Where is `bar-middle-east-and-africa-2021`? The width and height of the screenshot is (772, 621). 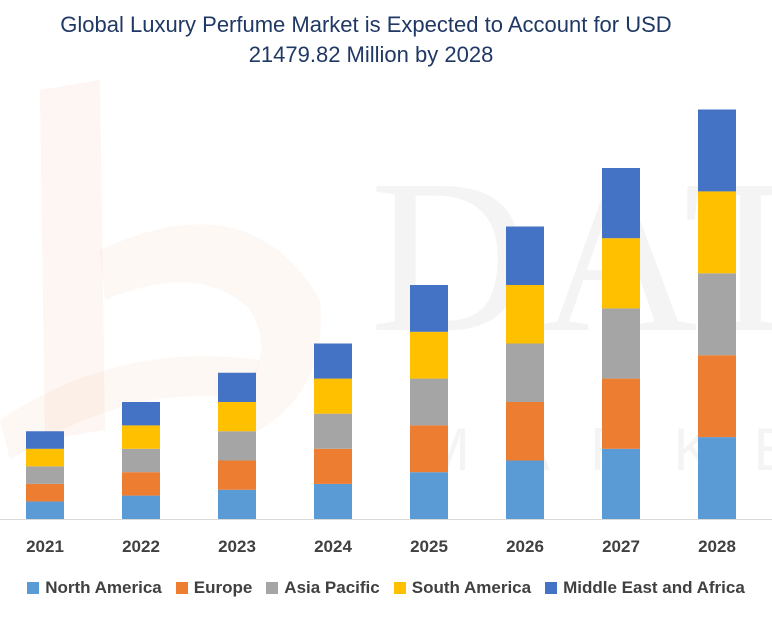 bar-middle-east-and-africa-2021 is located at coordinates (45, 440).